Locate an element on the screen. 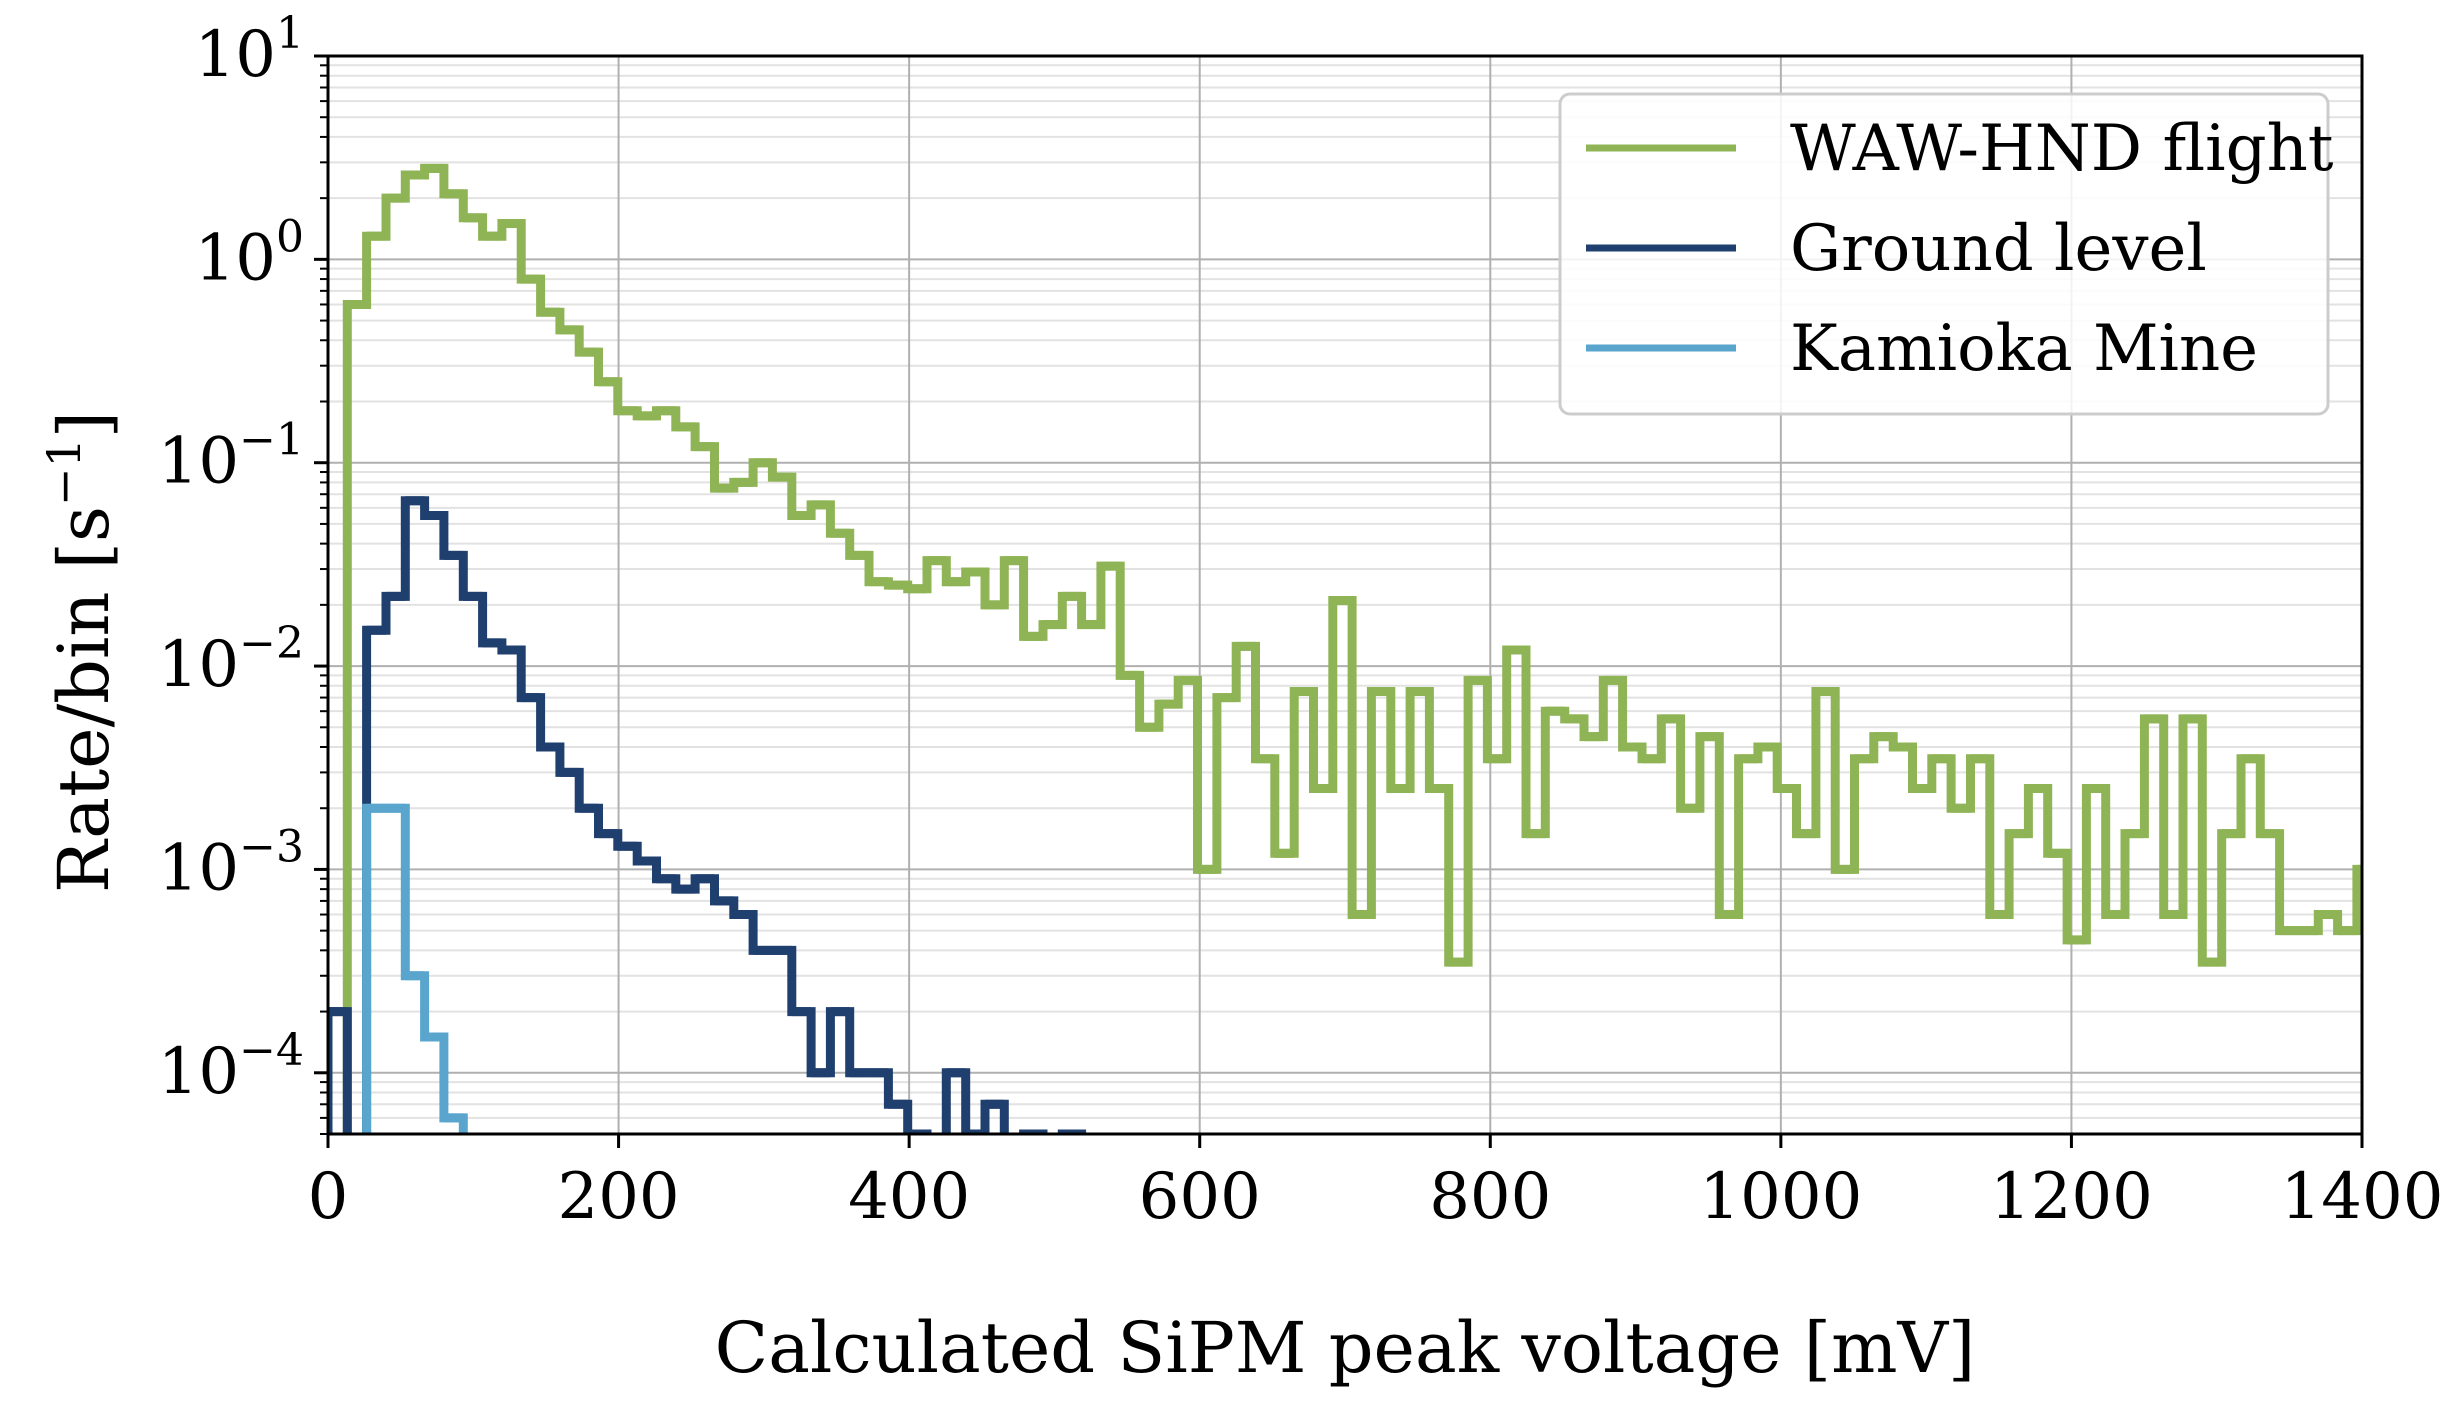 This screenshot has height=1402, width=2460. x-tick-label: 600 is located at coordinates (1200, 1197).